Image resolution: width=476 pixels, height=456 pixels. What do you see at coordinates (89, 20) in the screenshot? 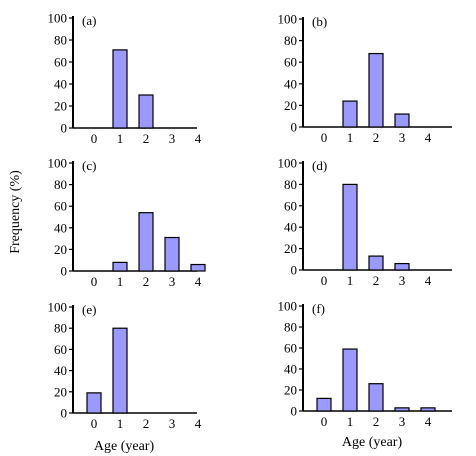
I see `panel-label: (a)` at bounding box center [89, 20].